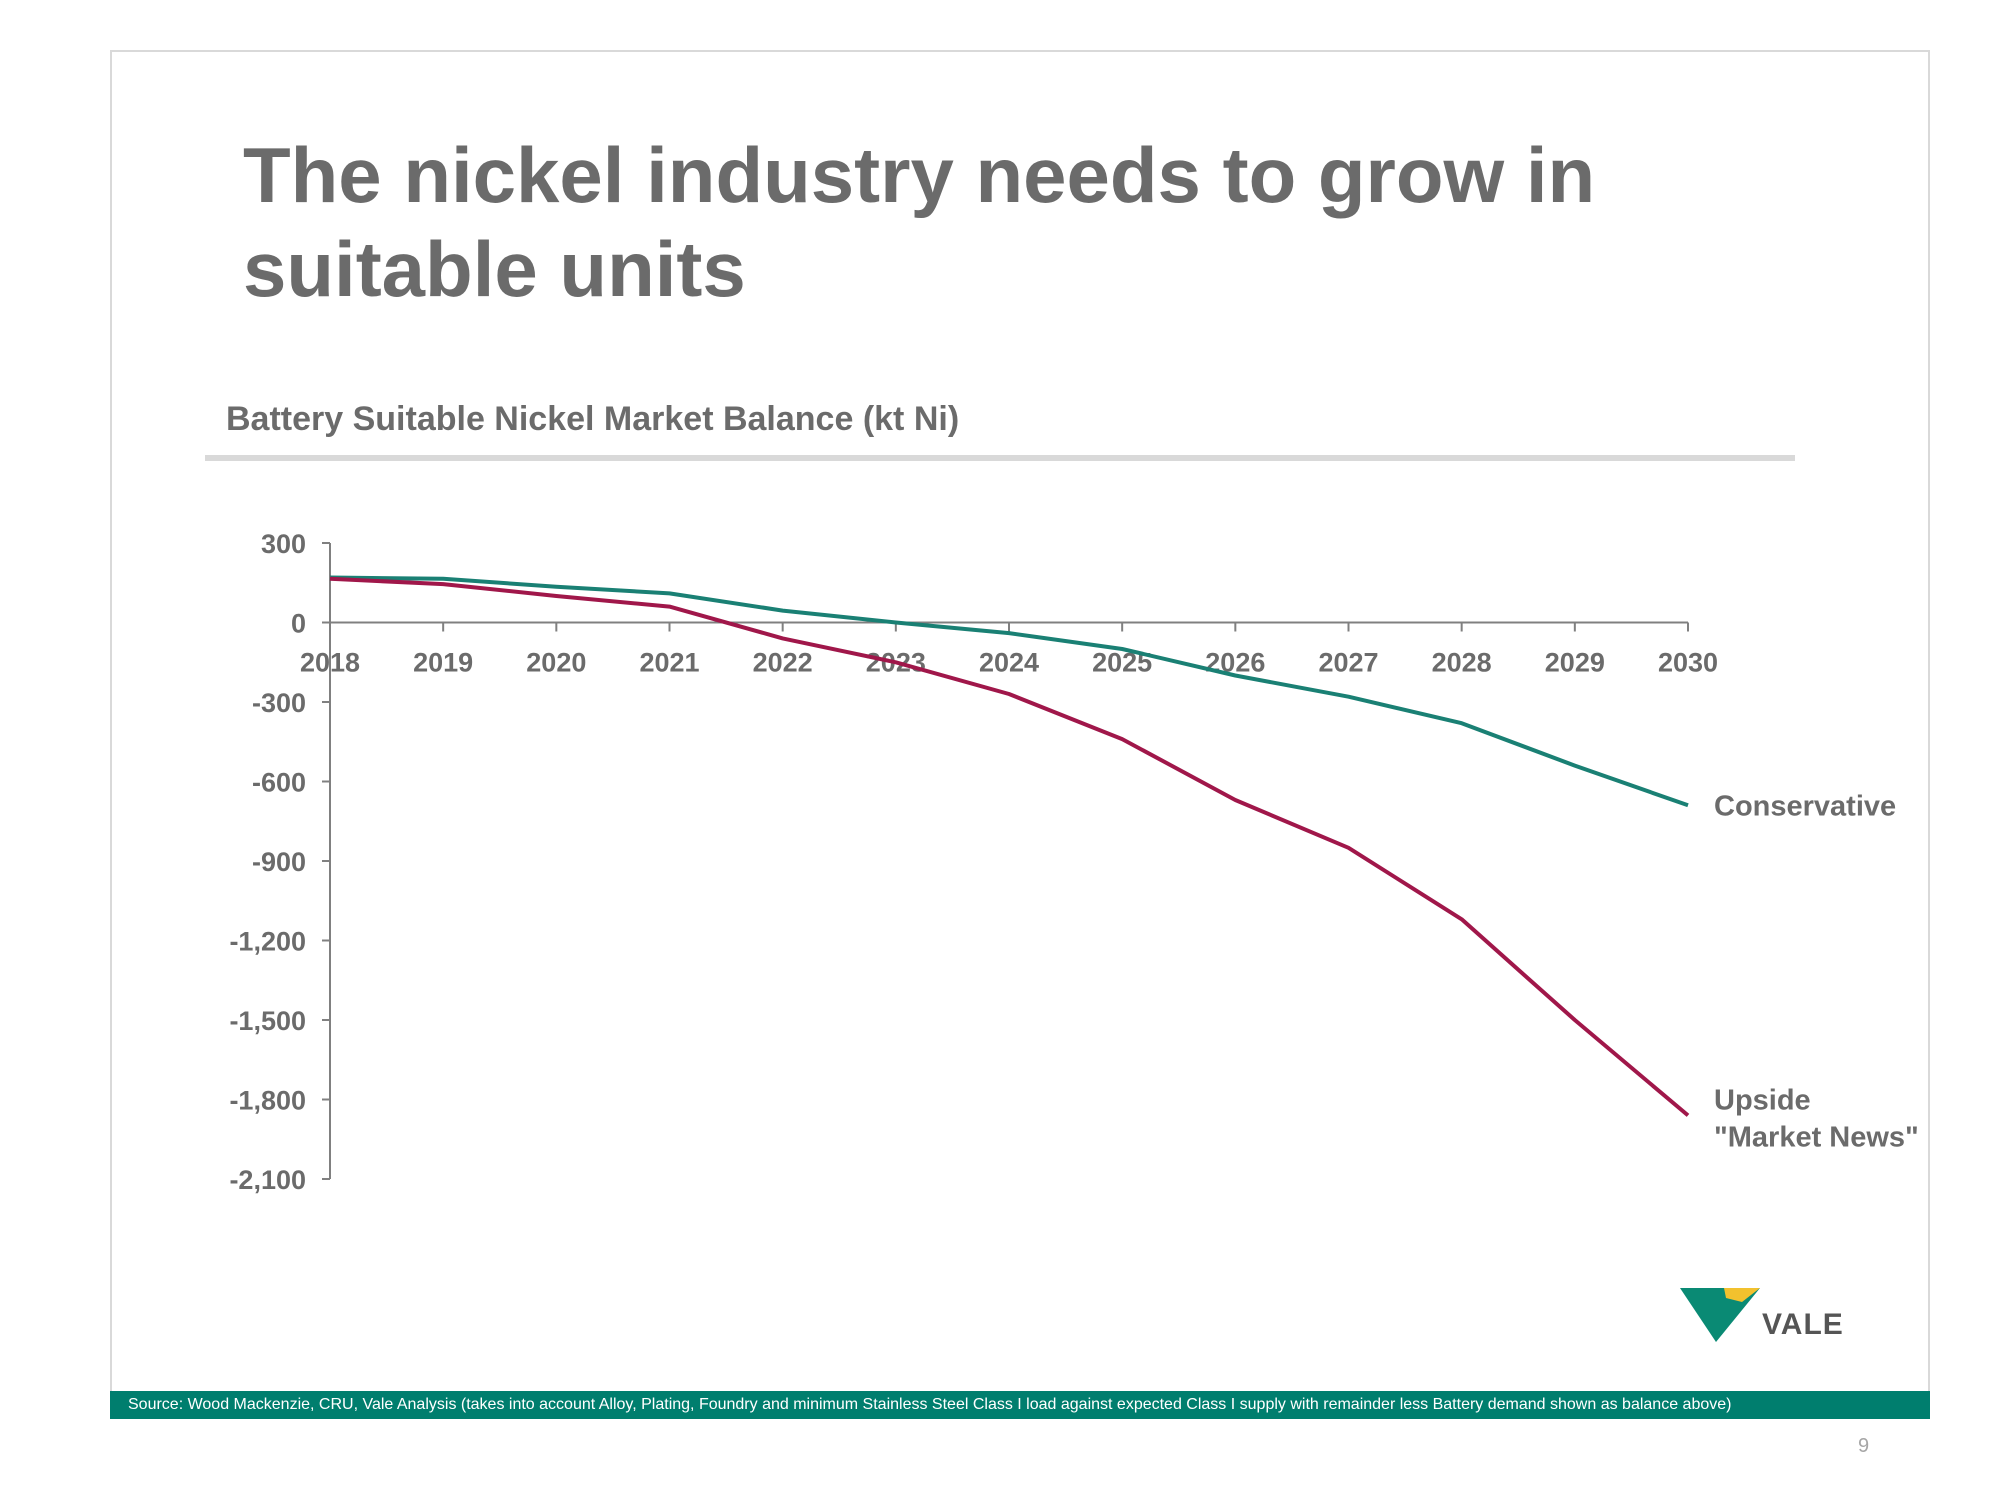 The height and width of the screenshot is (1500, 2000). What do you see at coordinates (267, 1180) in the screenshot?
I see `y-tick-label: -2,100` at bounding box center [267, 1180].